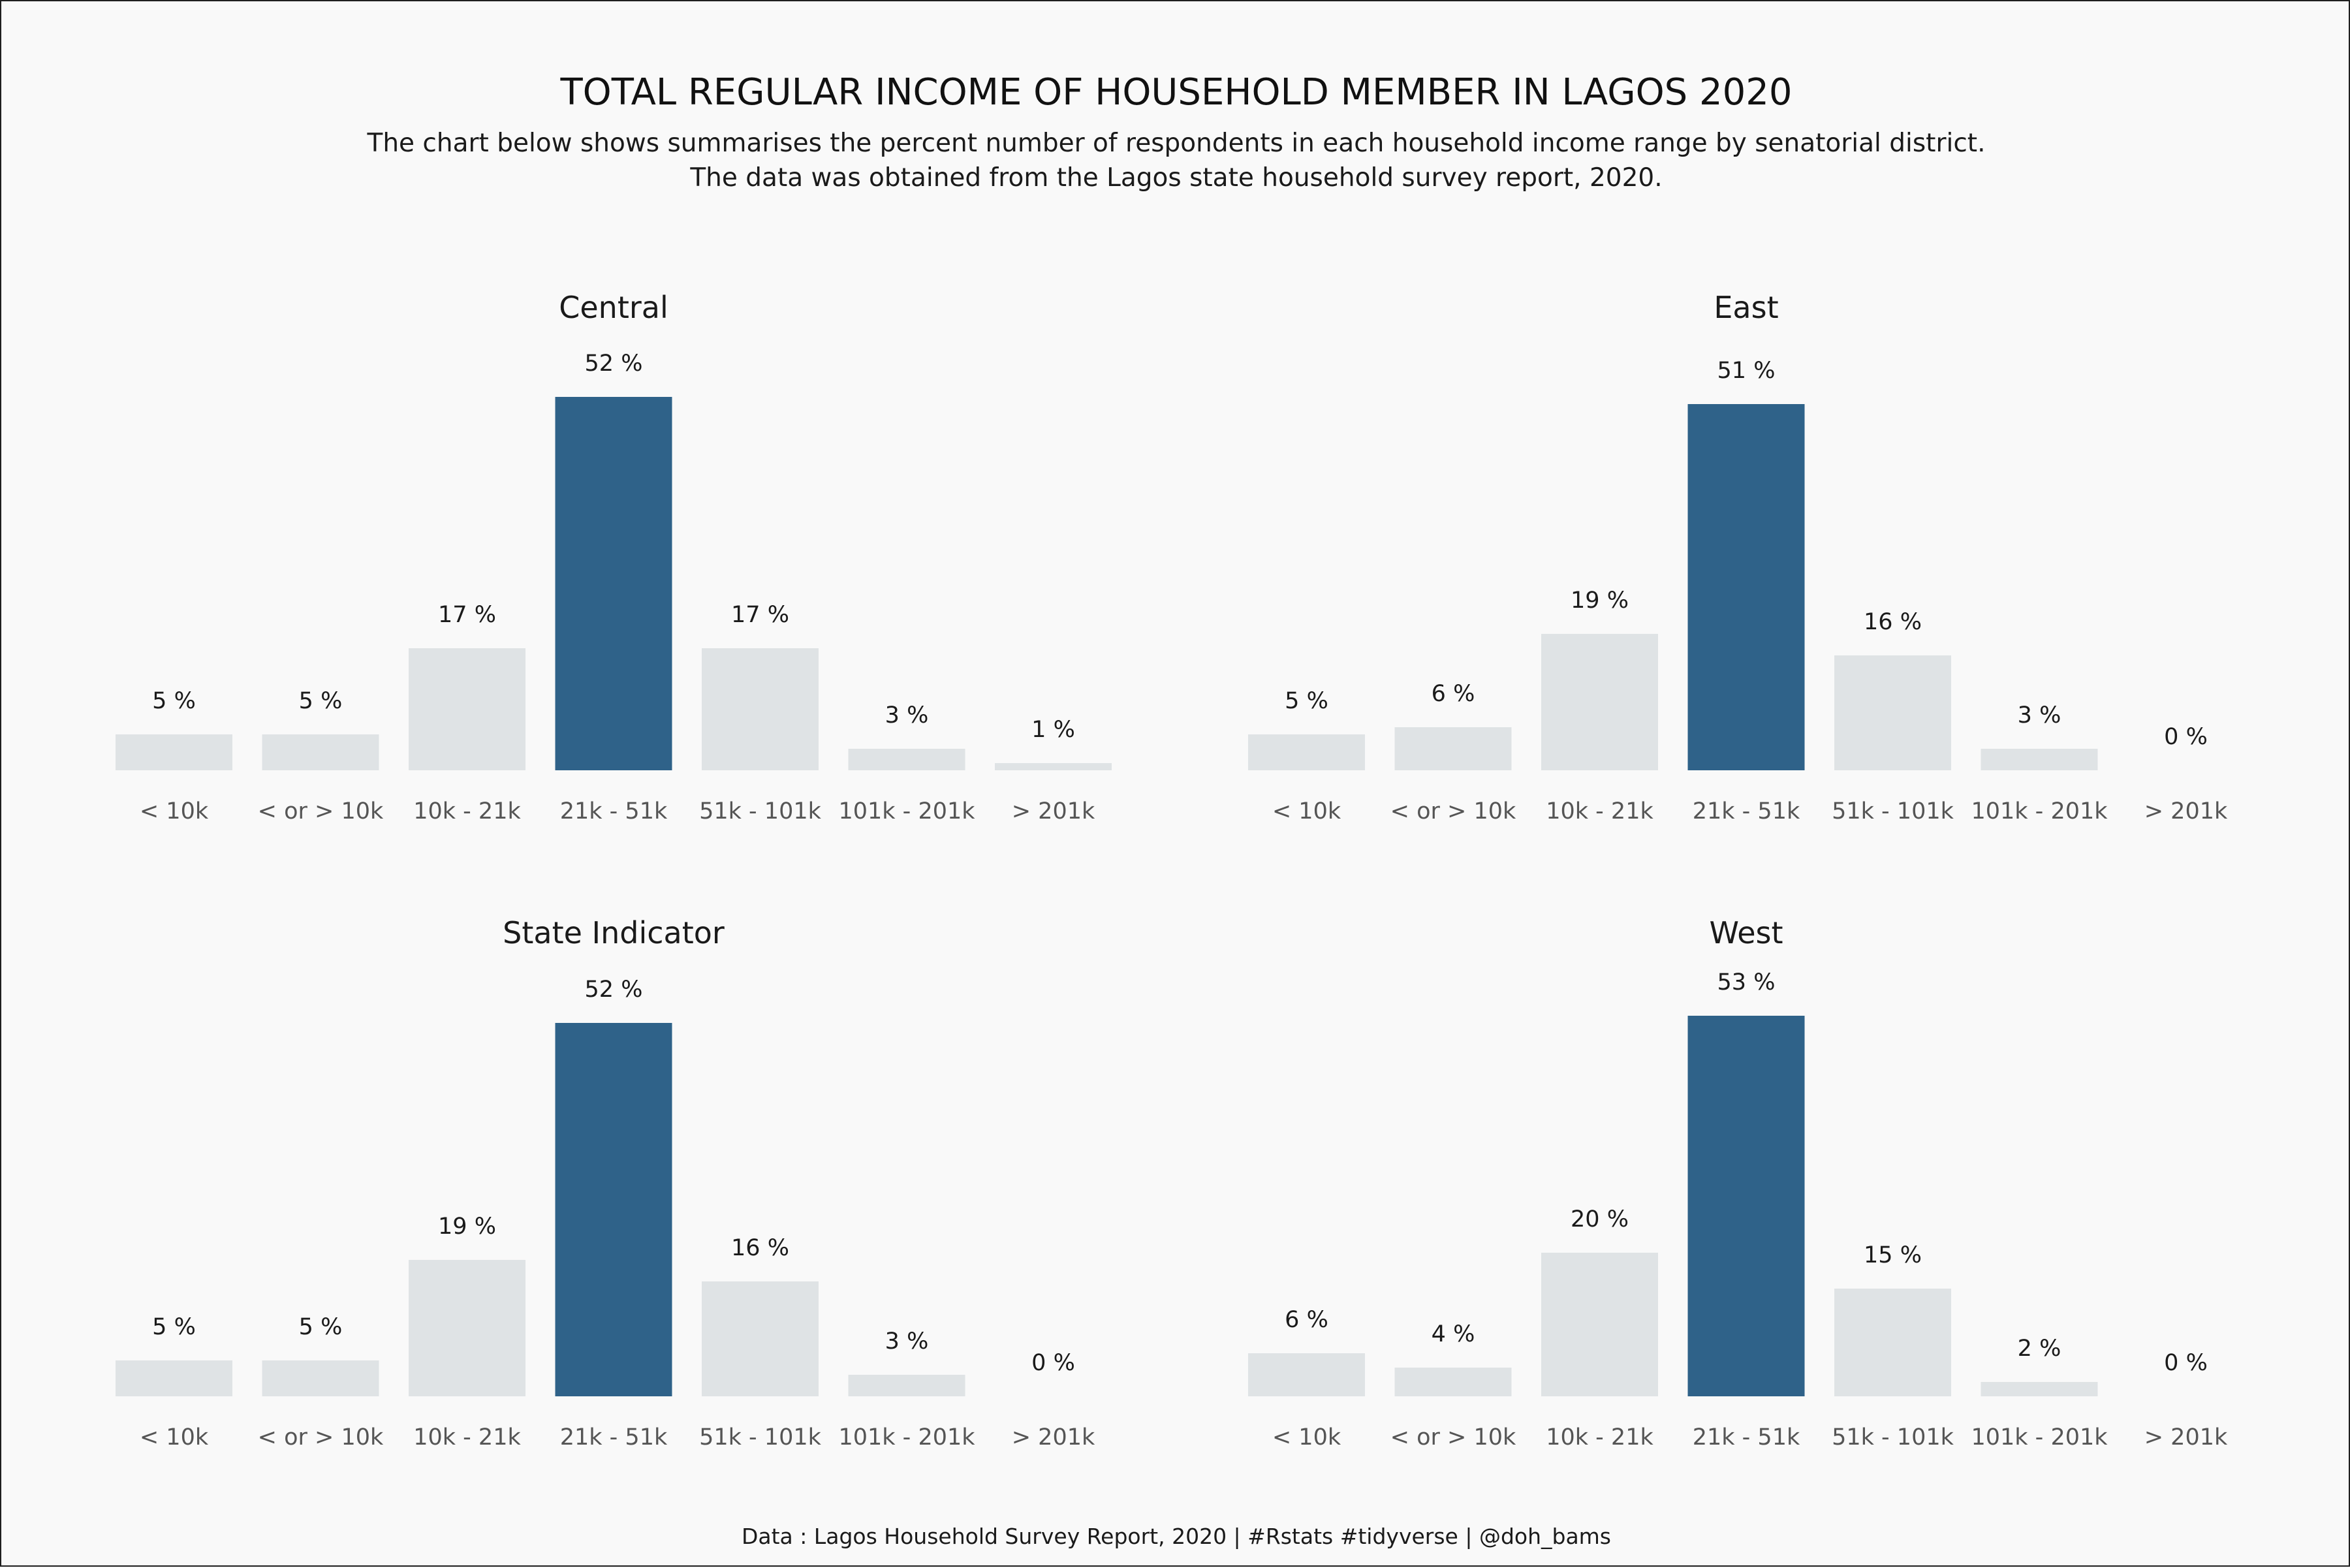  What do you see at coordinates (1746, 307) in the screenshot?
I see `panel-title: East` at bounding box center [1746, 307].